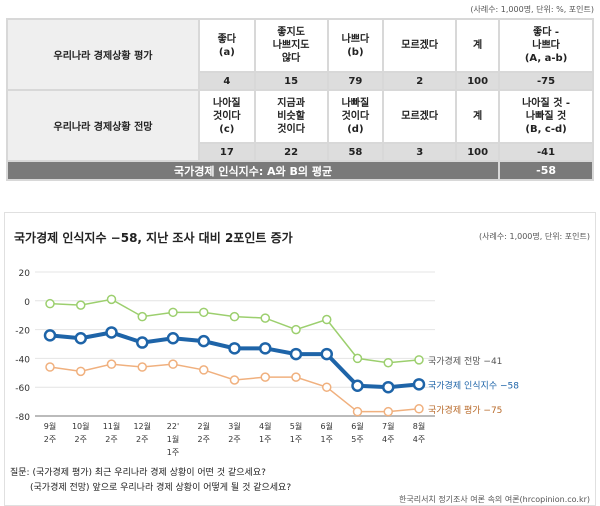  Describe the element at coordinates (419, 426) in the screenshot. I see `x-tick-label: 8월` at that location.